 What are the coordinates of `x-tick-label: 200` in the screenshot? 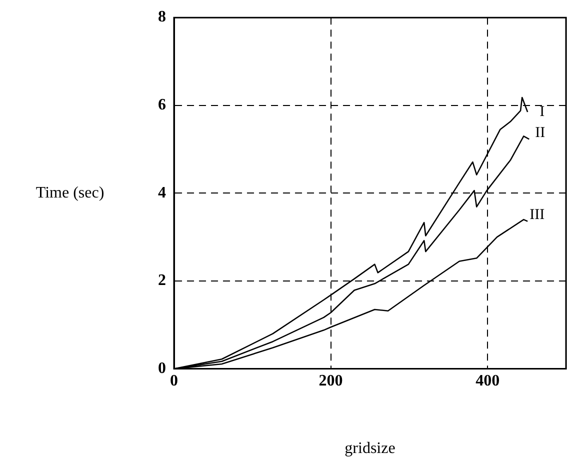 It's located at (330, 381).